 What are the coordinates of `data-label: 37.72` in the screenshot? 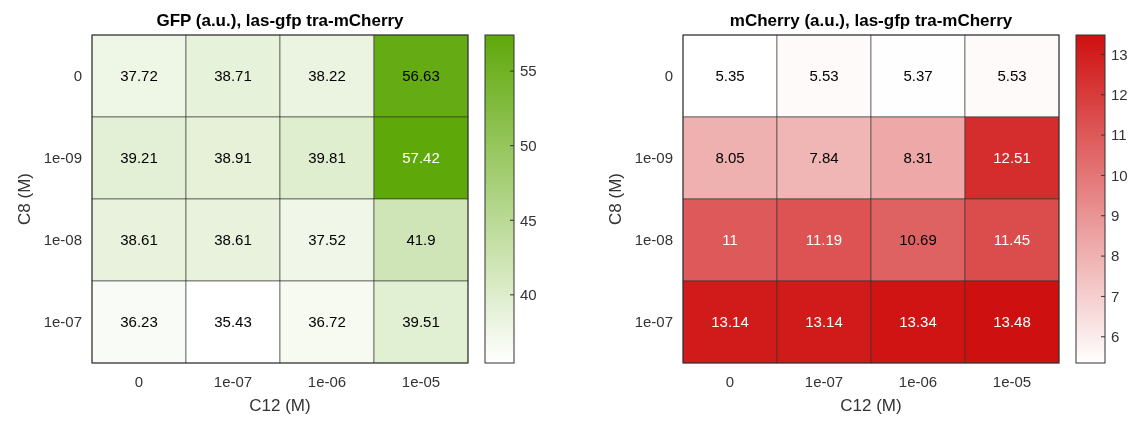 It's located at (139, 76).